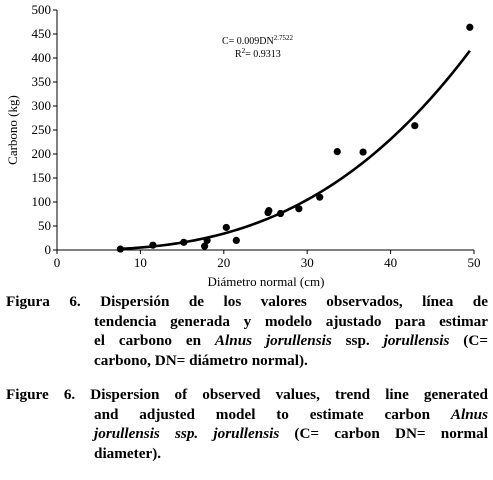 This screenshot has width=493, height=480. What do you see at coordinates (201, 360) in the screenshot?
I see `caption-es-line4: carbono, DN= diámetro normal).` at bounding box center [201, 360].